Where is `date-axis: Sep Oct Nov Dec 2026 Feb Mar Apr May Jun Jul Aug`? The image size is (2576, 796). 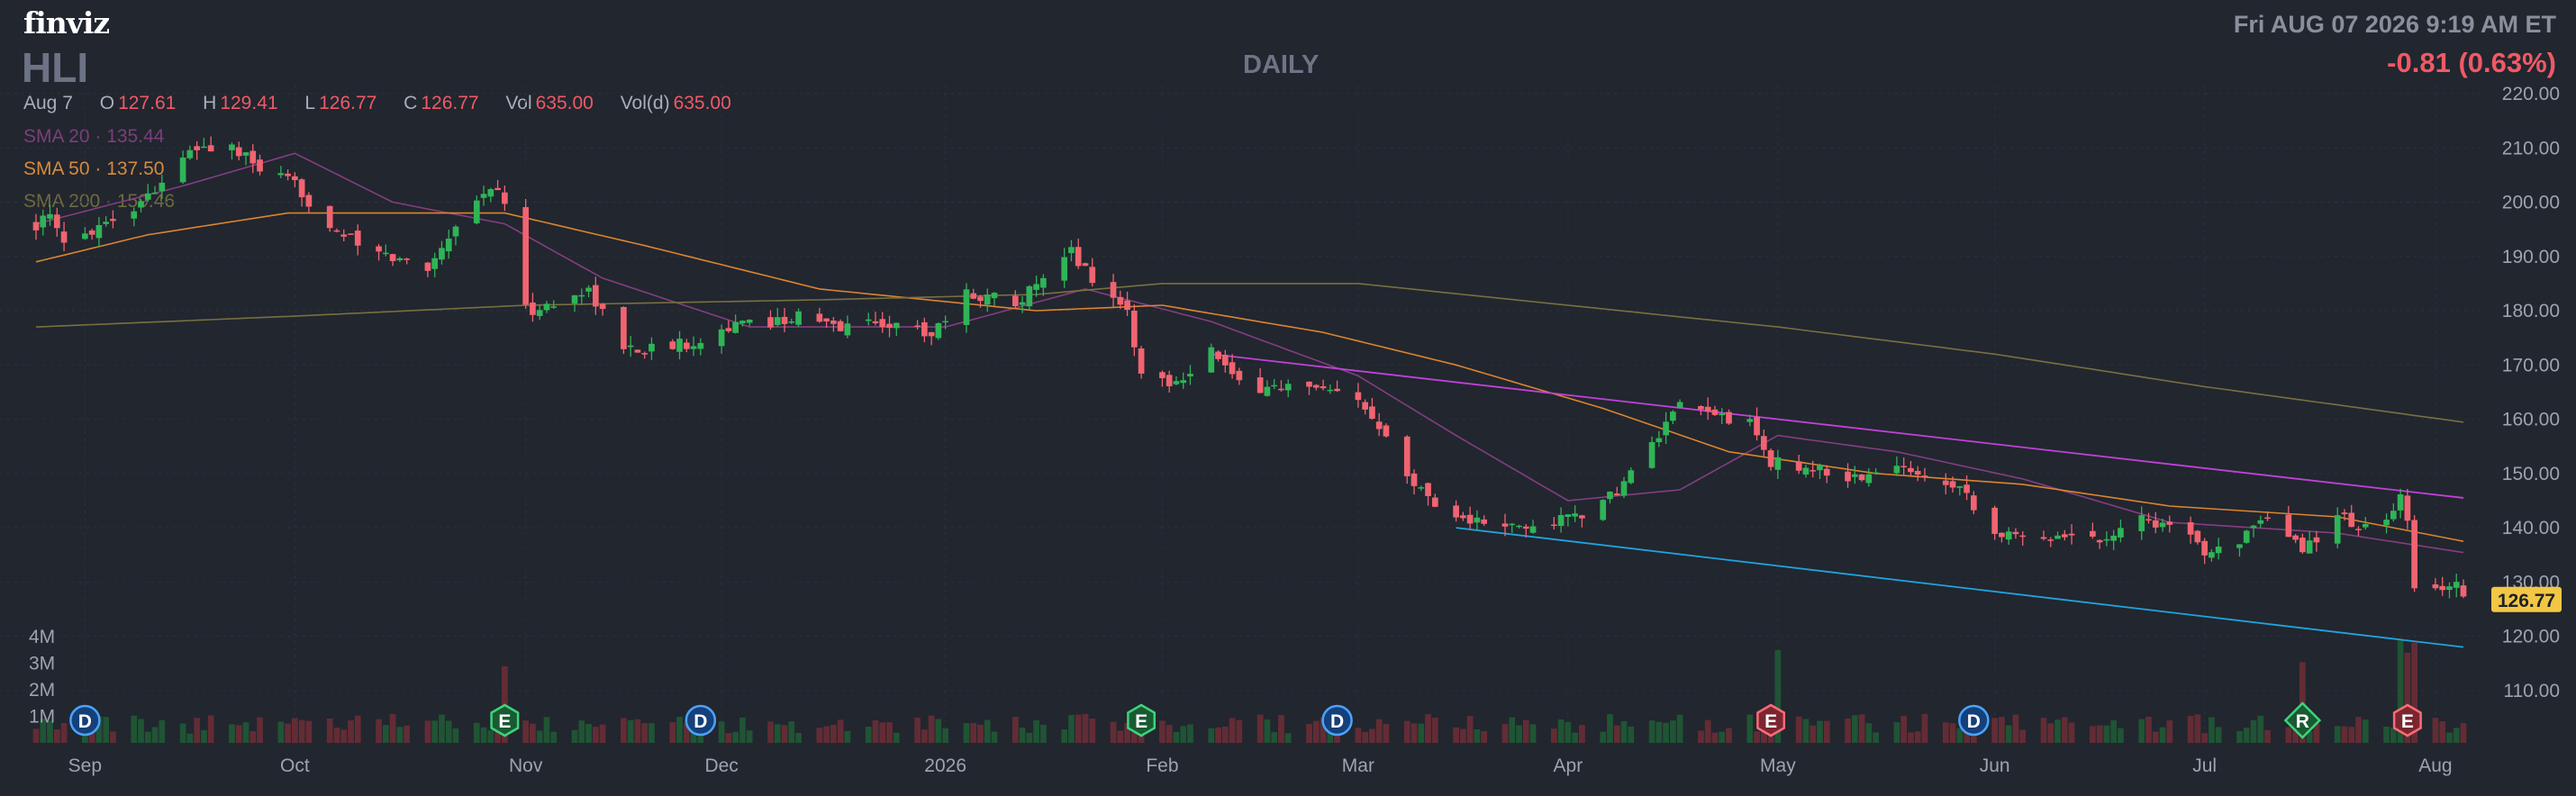
date-axis: Sep Oct Nov Dec 2026 Feb Mar Apr May Jun Jul Aug is located at coordinates (1260, 765).